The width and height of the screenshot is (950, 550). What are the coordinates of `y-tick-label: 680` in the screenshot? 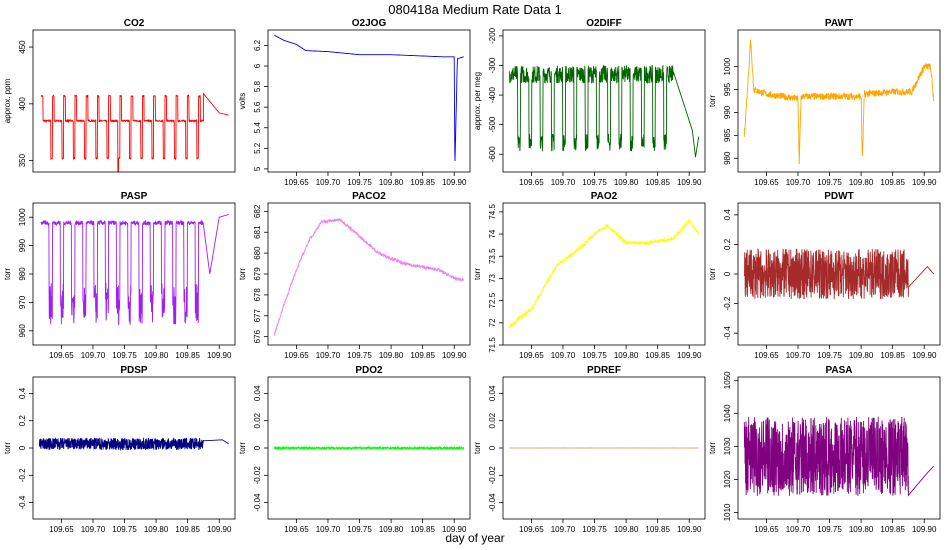 It's located at (257, 253).